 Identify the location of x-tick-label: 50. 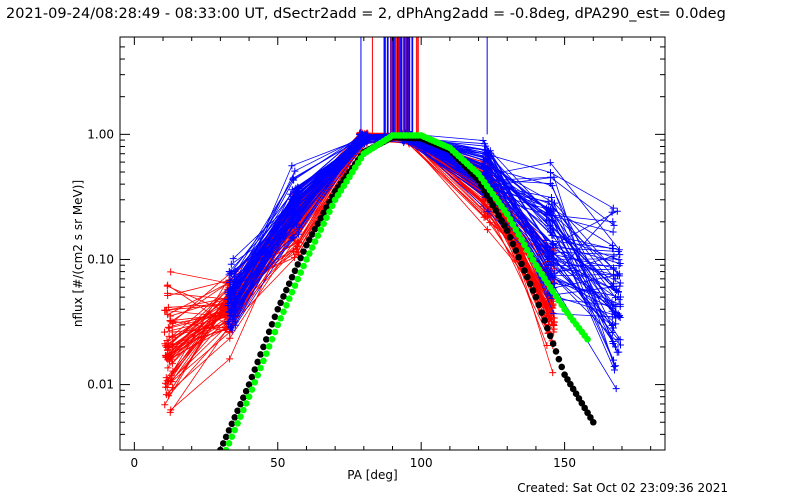
(277, 463).